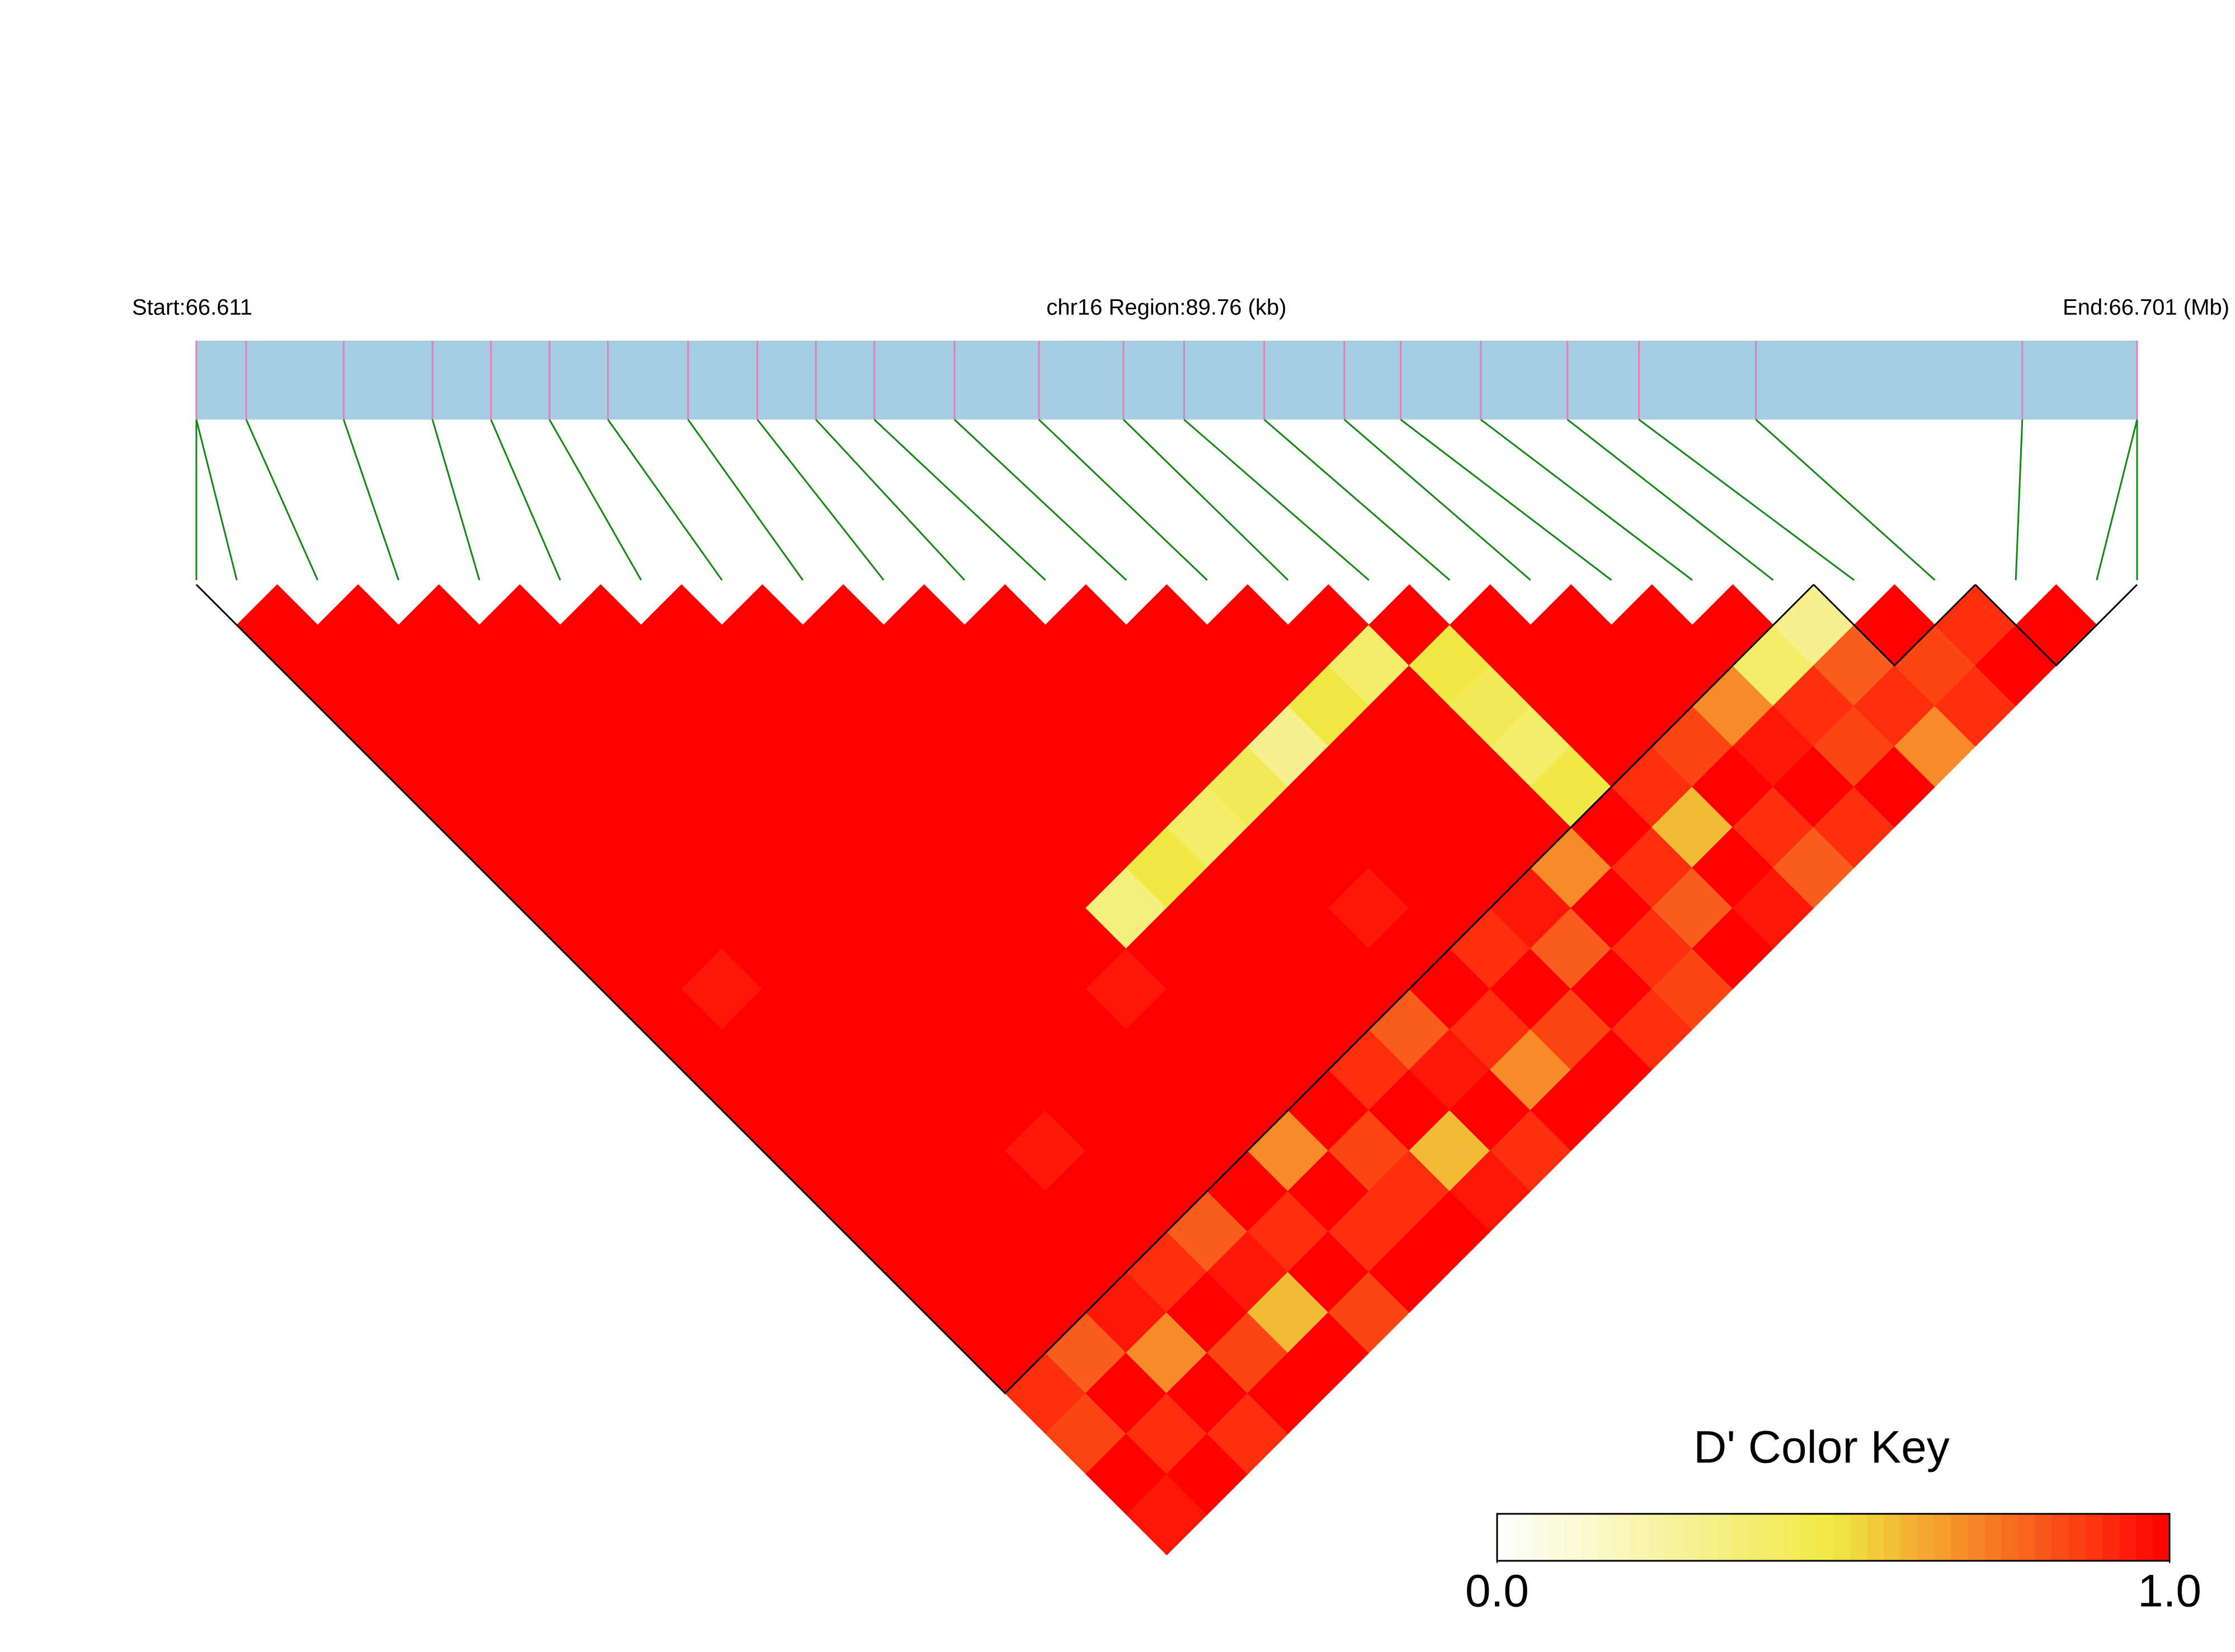 This screenshot has width=2235, height=1652. What do you see at coordinates (1821, 1447) in the screenshot?
I see `colorkey-title: D' Color Key` at bounding box center [1821, 1447].